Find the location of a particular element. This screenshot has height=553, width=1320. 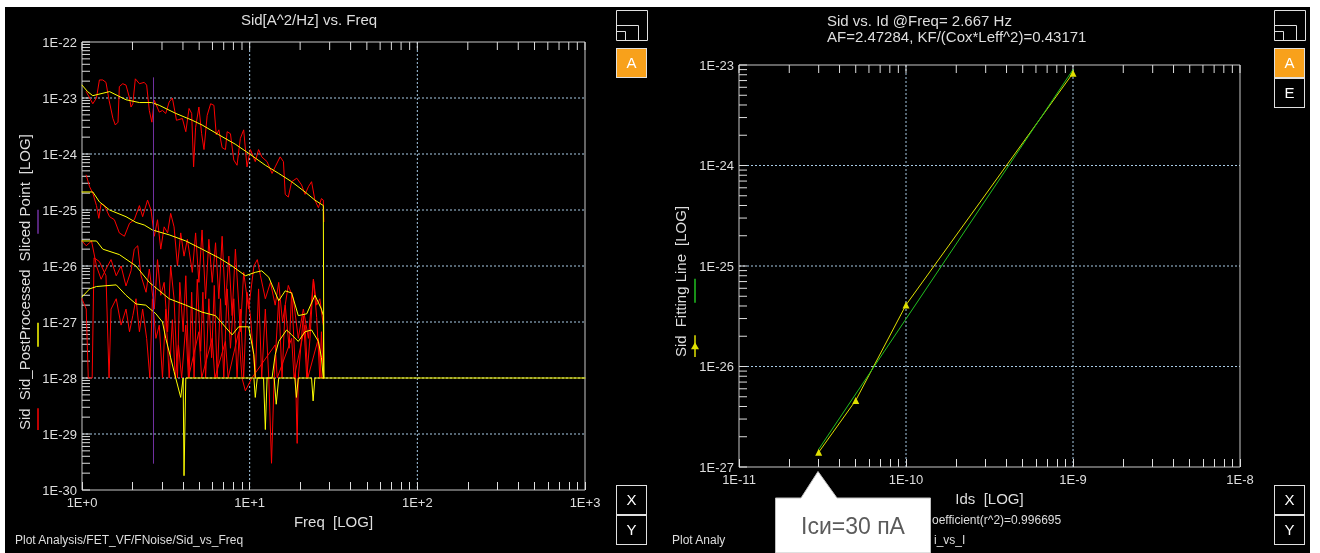

x-tick-label: 1E+0 is located at coordinates (82, 502).